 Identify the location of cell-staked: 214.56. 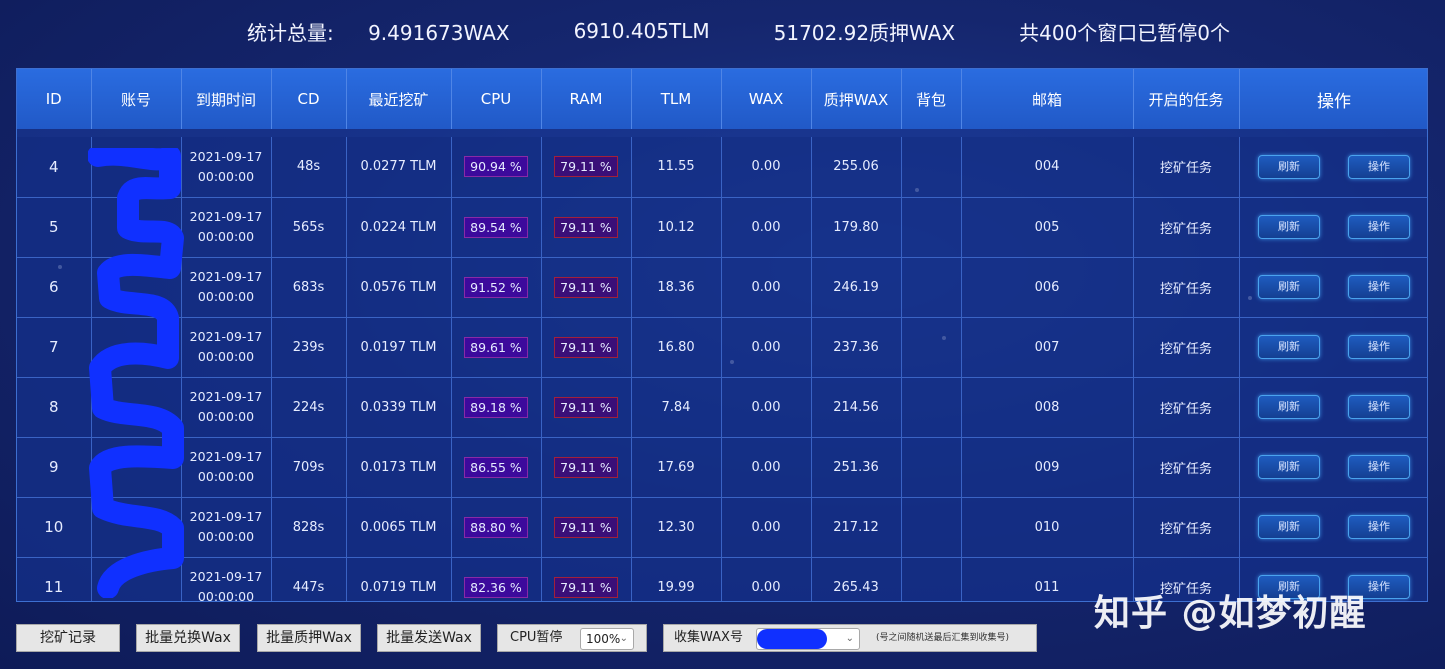
(856, 407).